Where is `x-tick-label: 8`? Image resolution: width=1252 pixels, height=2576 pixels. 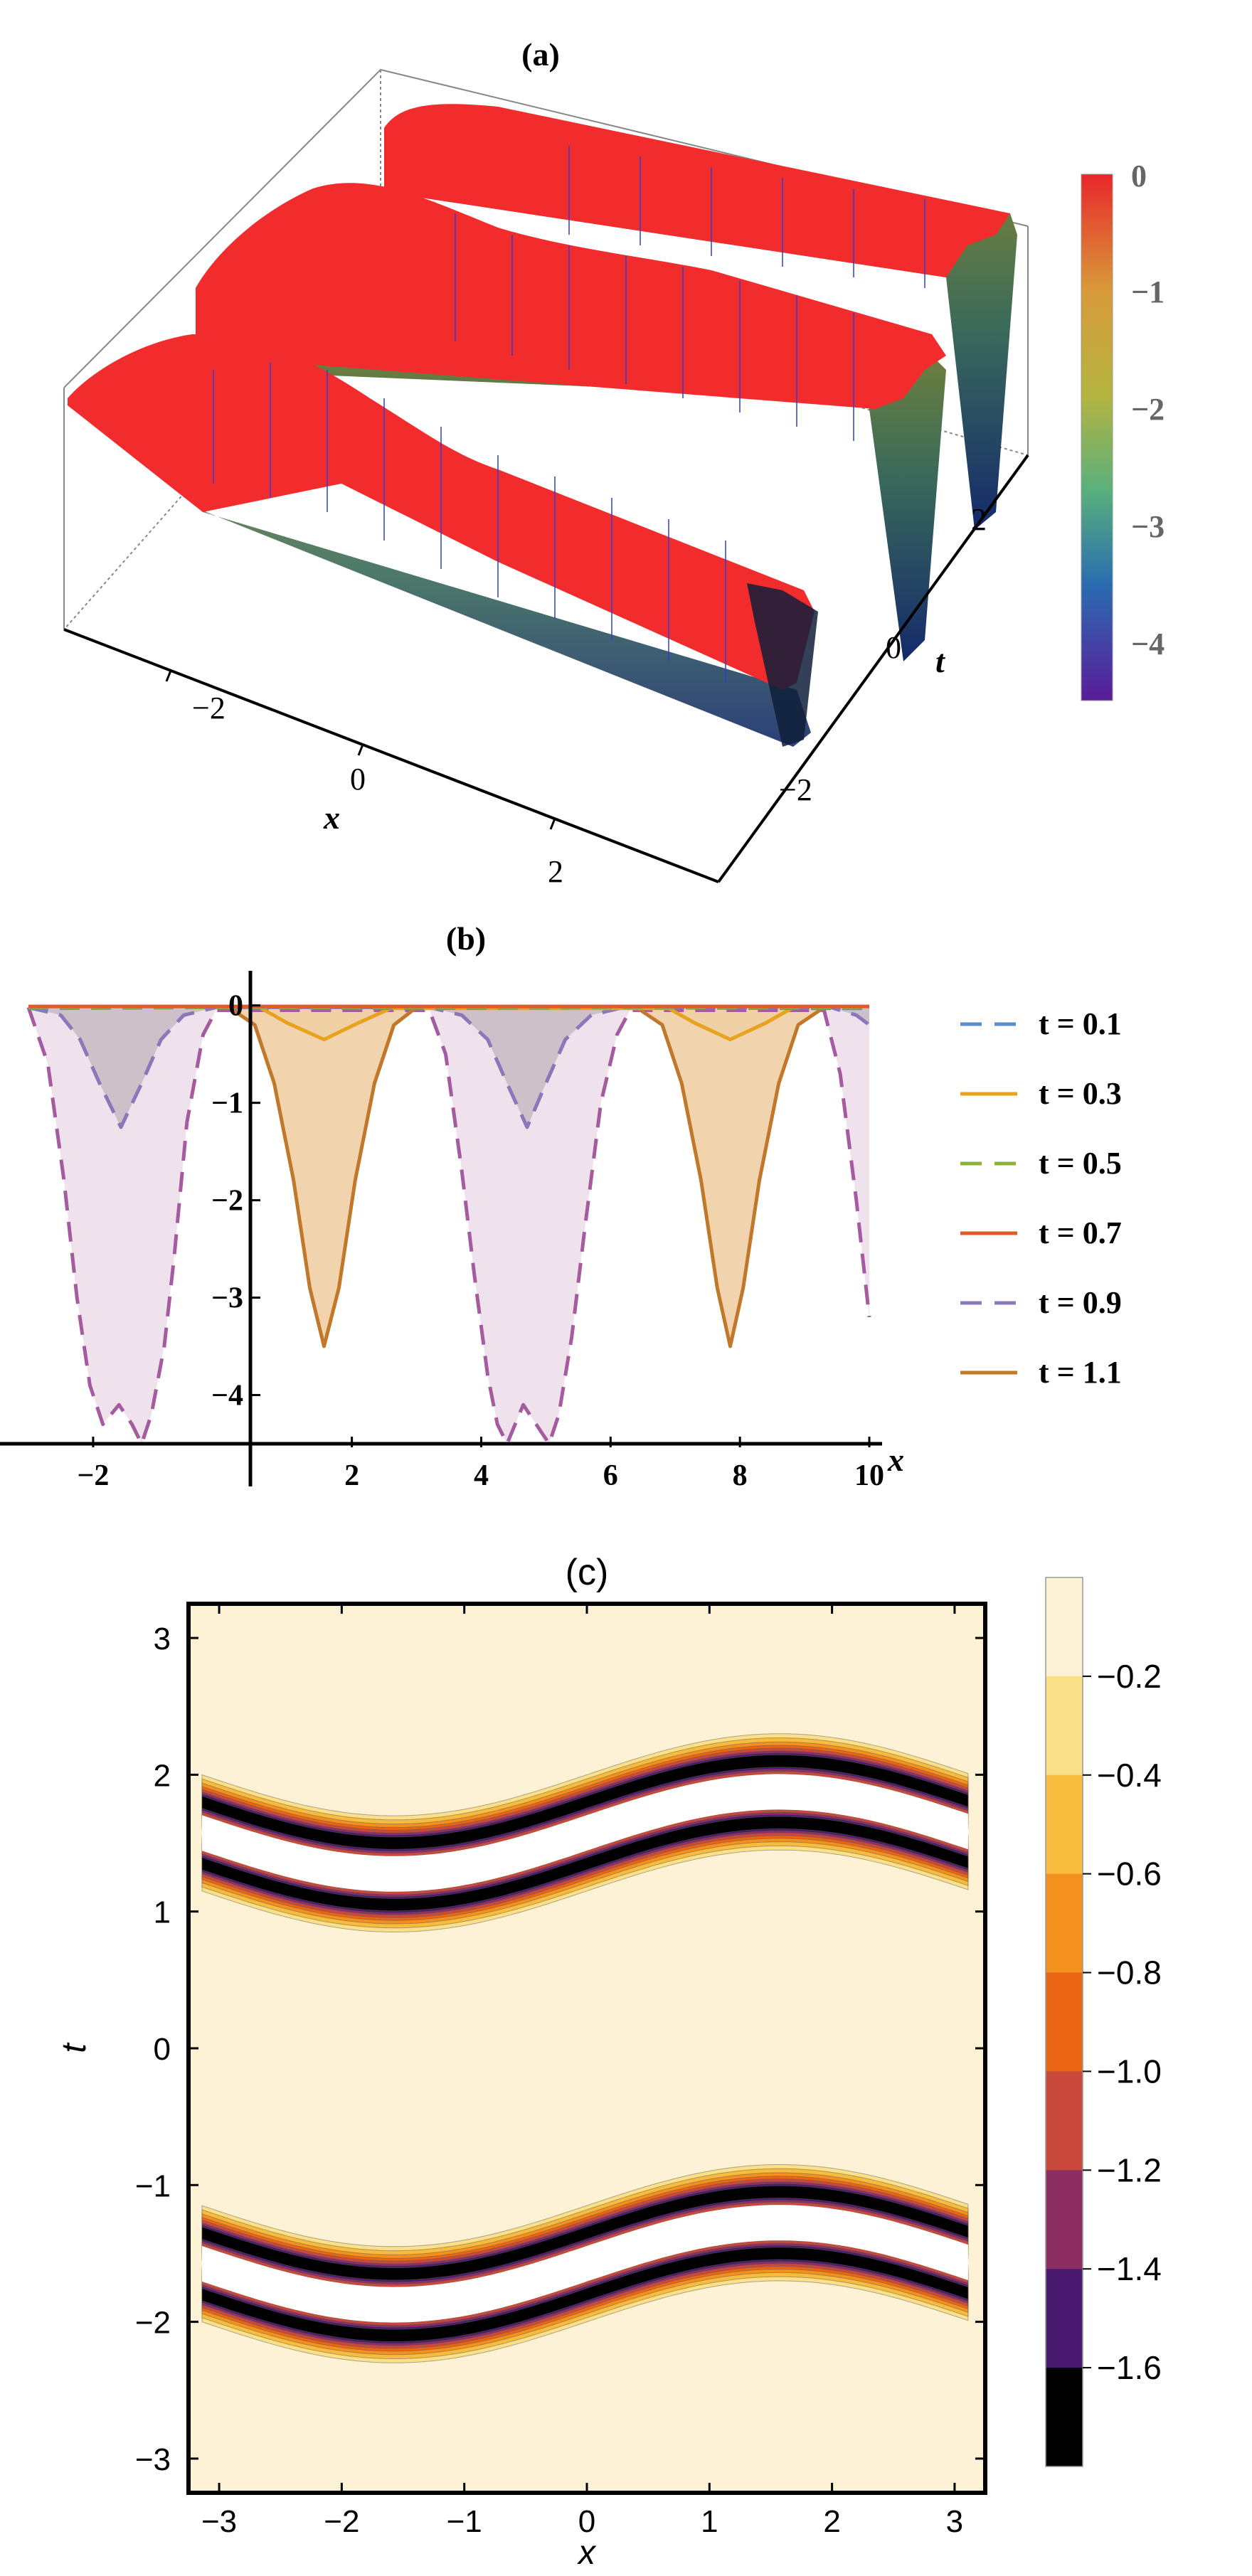
x-tick-label: 8 is located at coordinates (740, 1475).